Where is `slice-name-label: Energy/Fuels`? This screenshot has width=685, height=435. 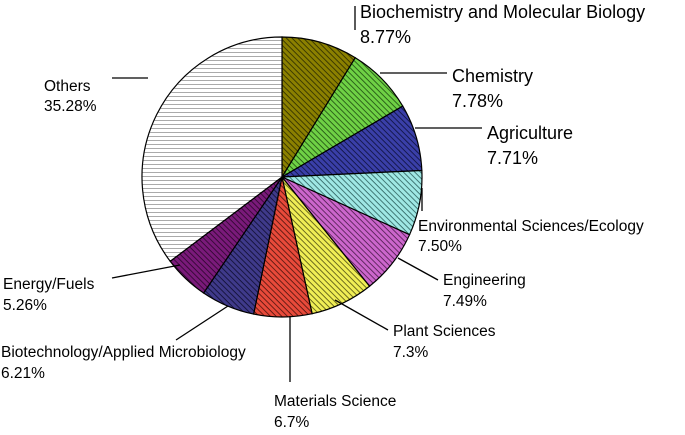
slice-name-label: Energy/Fuels is located at coordinates (49, 284).